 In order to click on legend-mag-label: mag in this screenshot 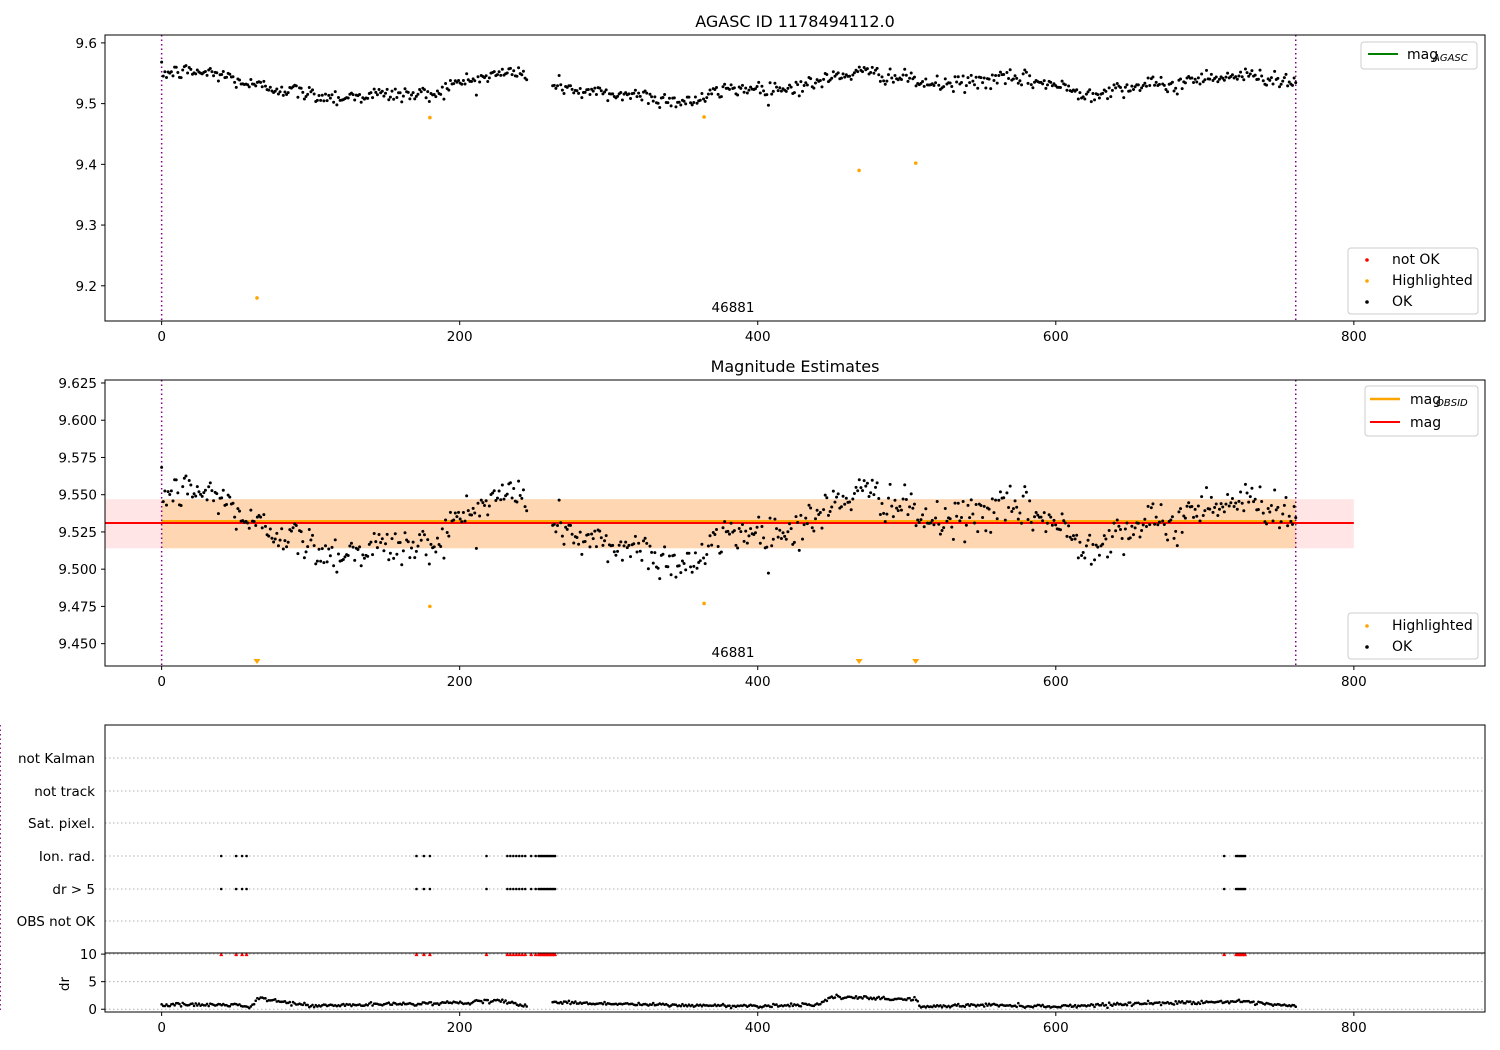, I will do `click(1425, 423)`.